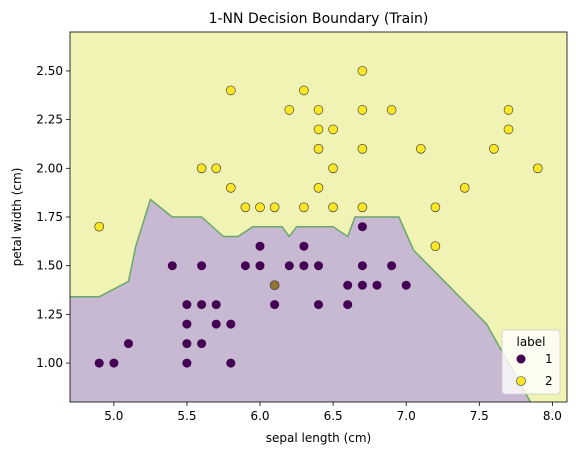  What do you see at coordinates (49, 314) in the screenshot?
I see `y-tick-label: 1.25` at bounding box center [49, 314].